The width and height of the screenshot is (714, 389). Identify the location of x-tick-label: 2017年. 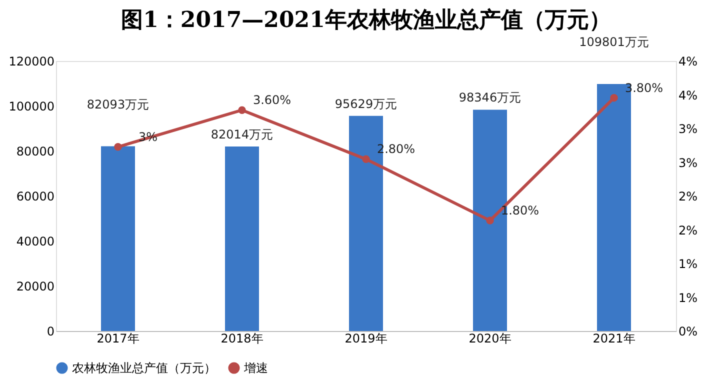
(118, 339).